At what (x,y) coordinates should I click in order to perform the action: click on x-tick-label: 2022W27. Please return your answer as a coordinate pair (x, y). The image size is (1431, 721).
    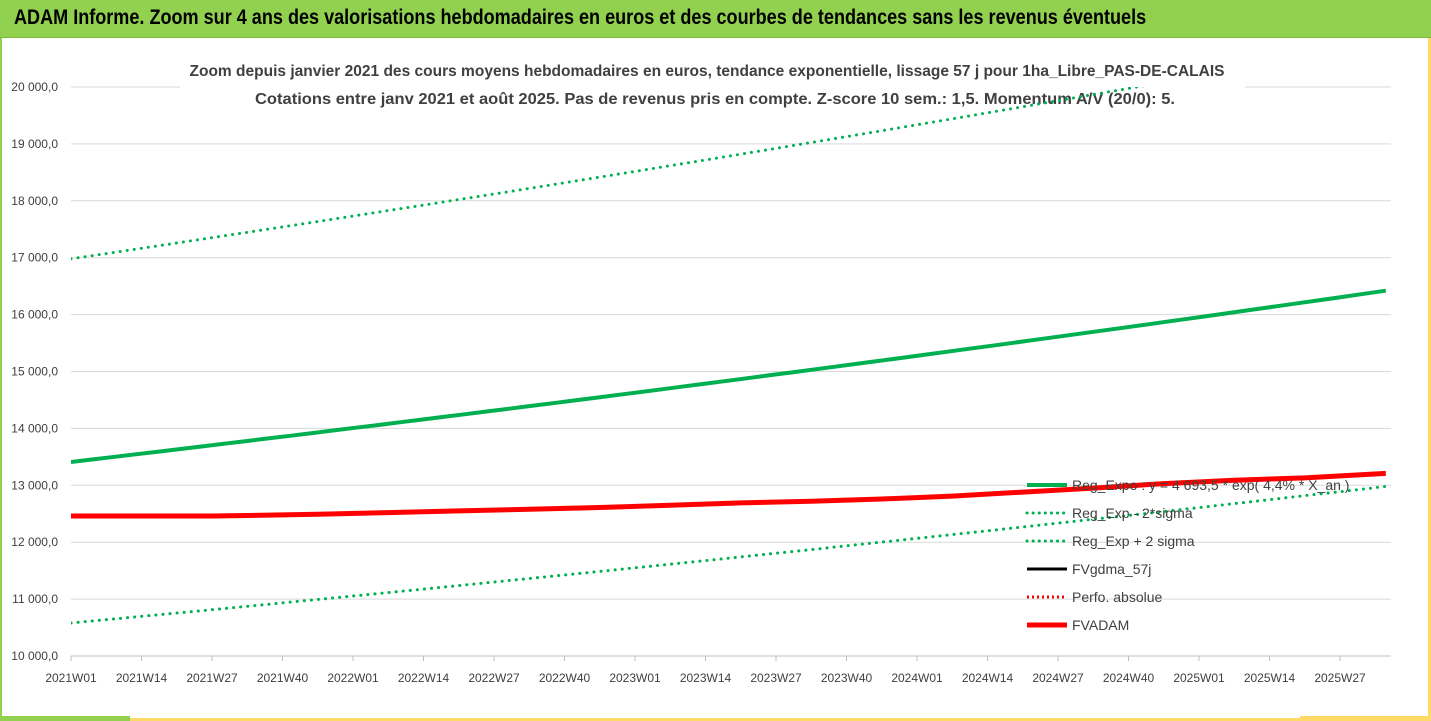
    Looking at the image, I should click on (494, 678).